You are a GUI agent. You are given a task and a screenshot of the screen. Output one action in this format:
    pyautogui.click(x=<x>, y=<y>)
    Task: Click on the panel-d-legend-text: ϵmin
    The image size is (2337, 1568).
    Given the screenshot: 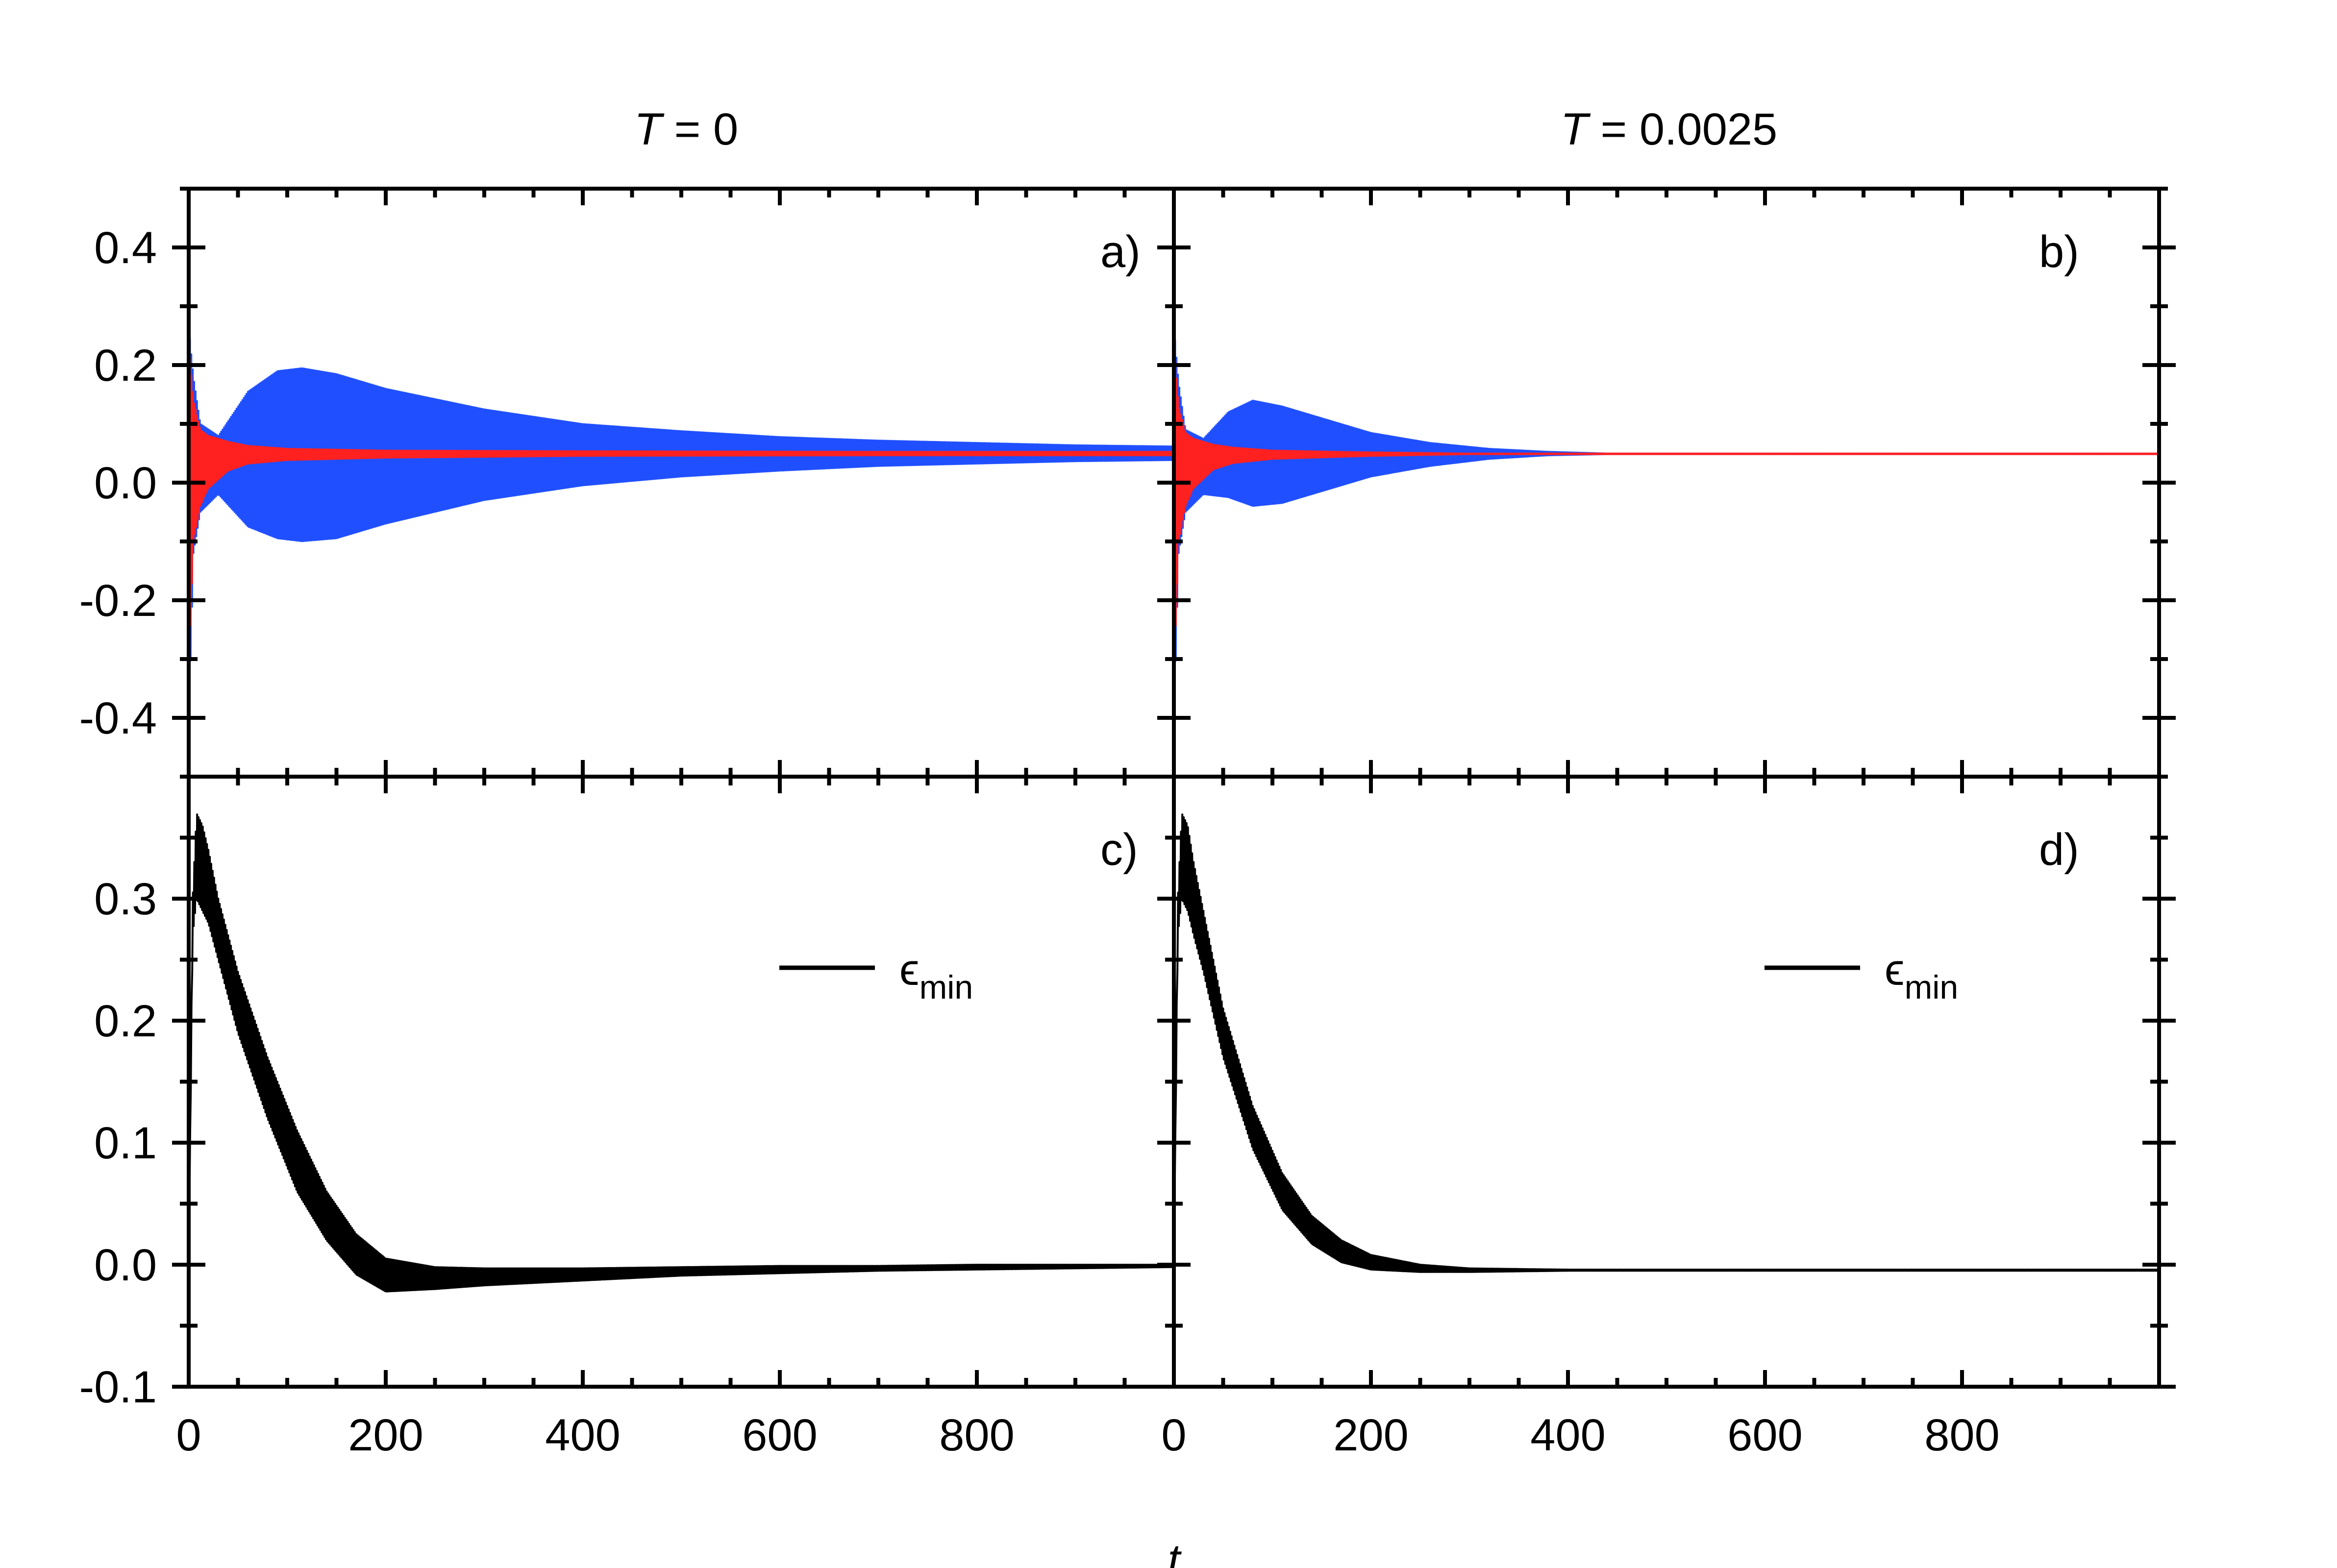 What is the action you would take?
    pyautogui.click(x=1921, y=975)
    